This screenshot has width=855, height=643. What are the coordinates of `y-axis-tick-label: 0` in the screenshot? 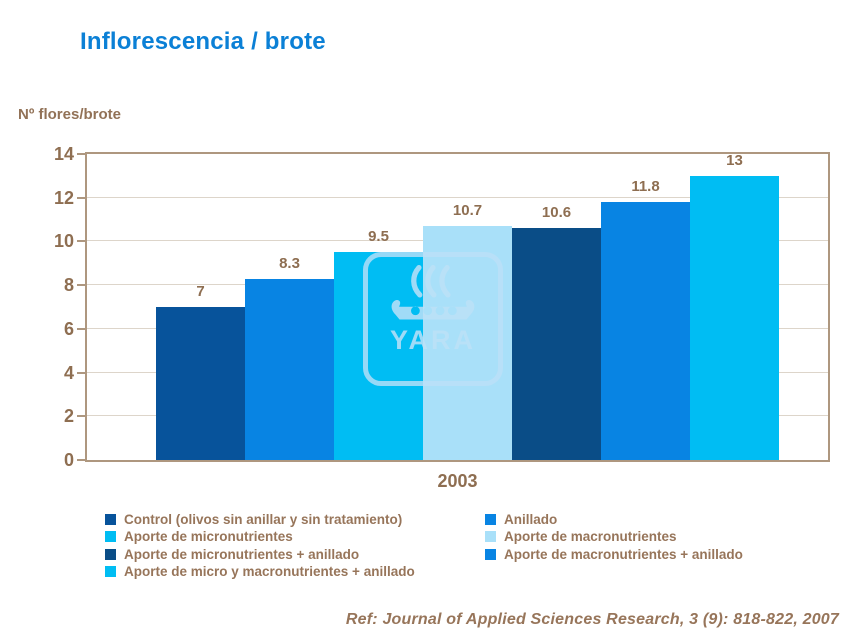 It's located at (68, 460).